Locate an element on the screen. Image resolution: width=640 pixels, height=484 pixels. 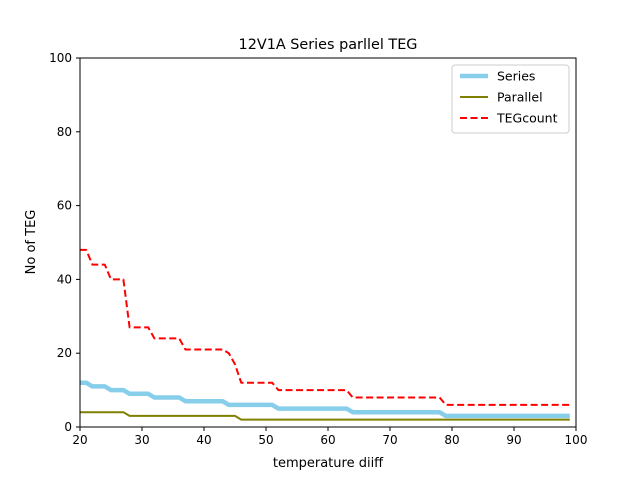
x-tick-label: 30 is located at coordinates (141, 440).